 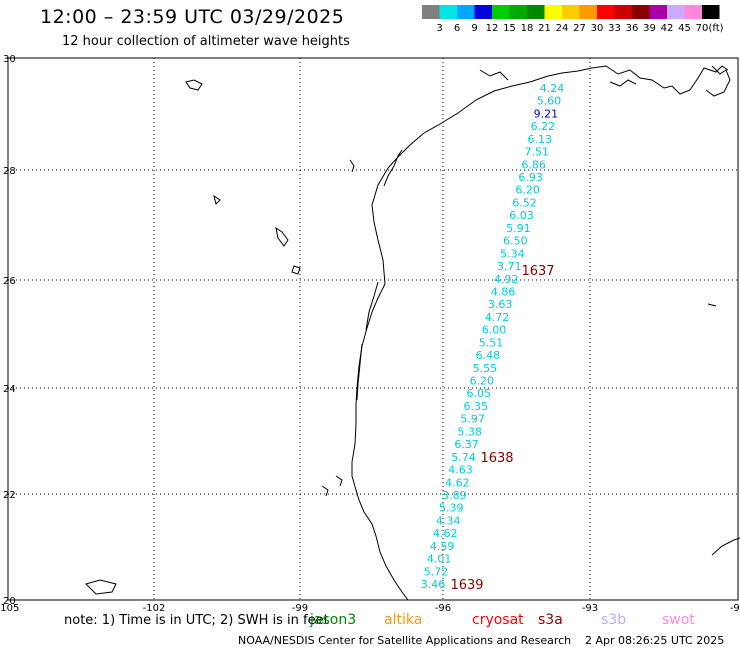 I want to click on color-scale-label: 27, so click(x=579, y=28).